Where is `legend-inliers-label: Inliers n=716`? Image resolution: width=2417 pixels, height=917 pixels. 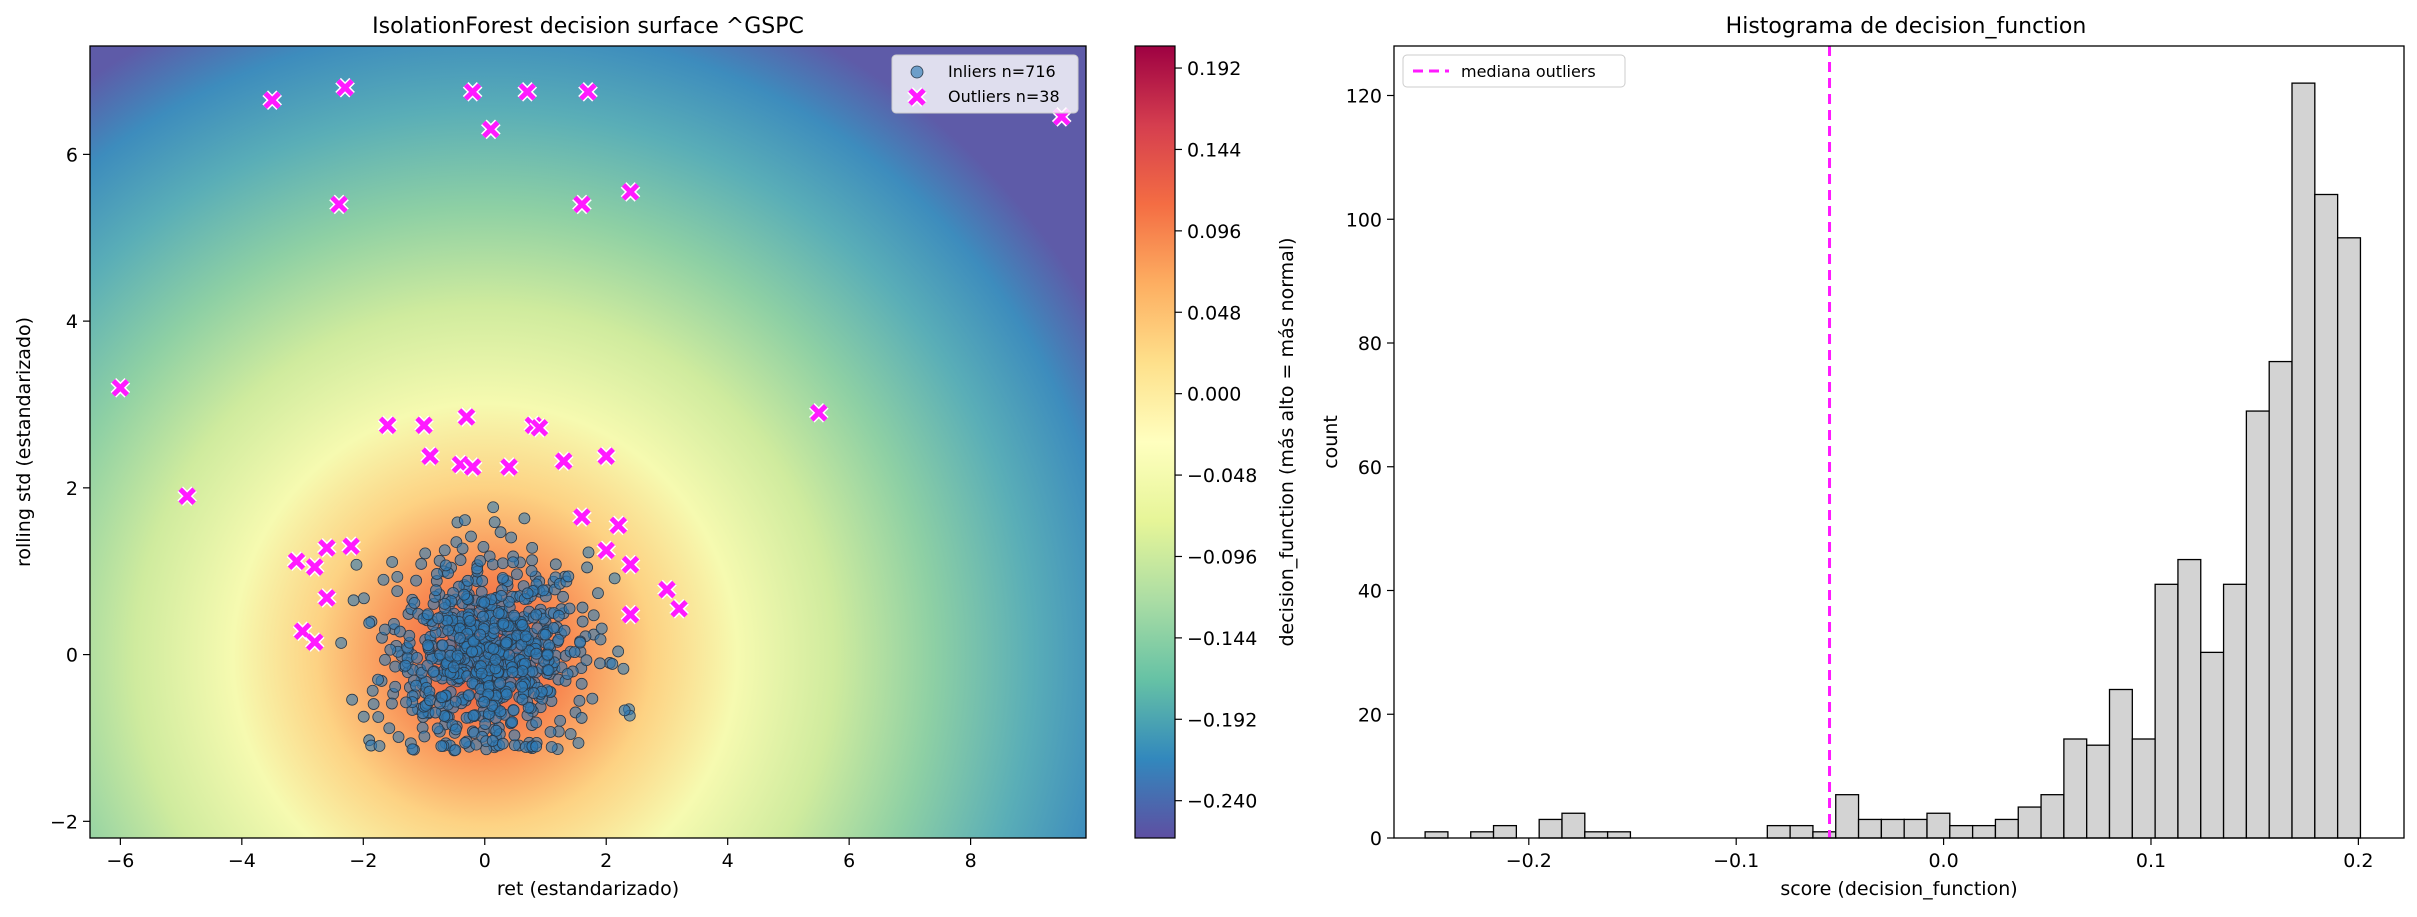 legend-inliers-label: Inliers n=716 is located at coordinates (1002, 71).